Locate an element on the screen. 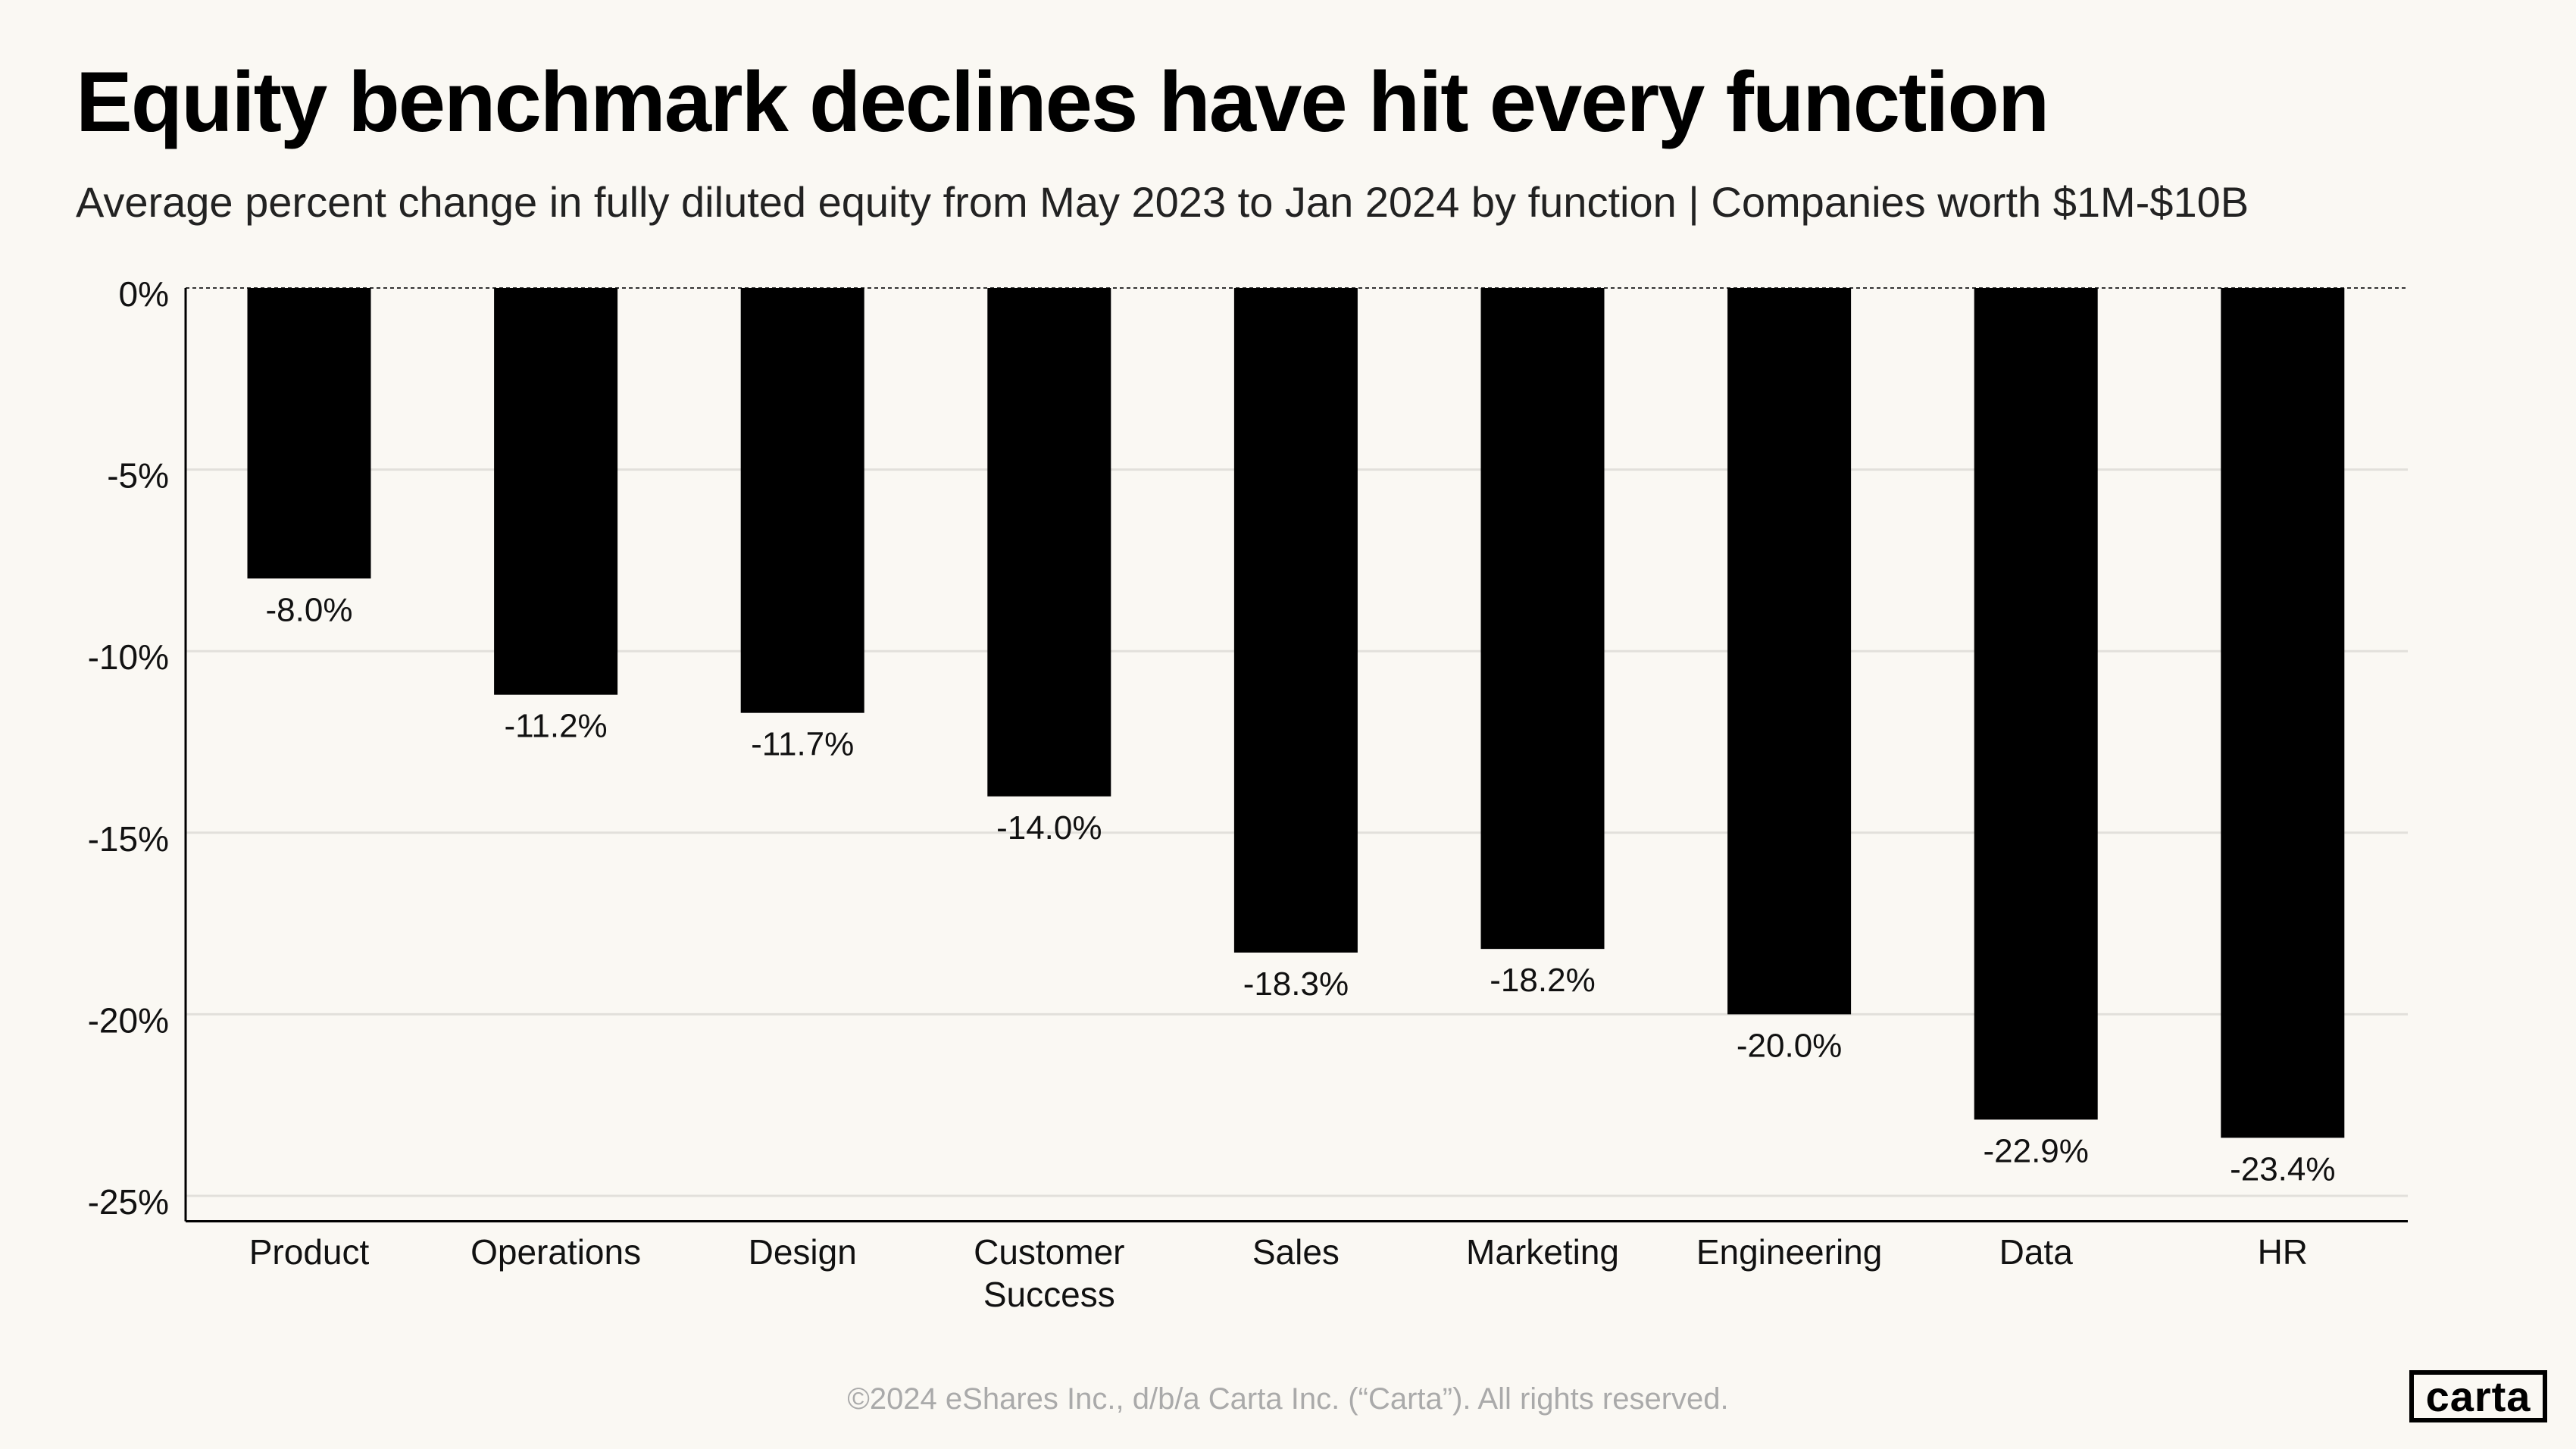  x-tick-label: Customer is located at coordinates (1049, 1252).